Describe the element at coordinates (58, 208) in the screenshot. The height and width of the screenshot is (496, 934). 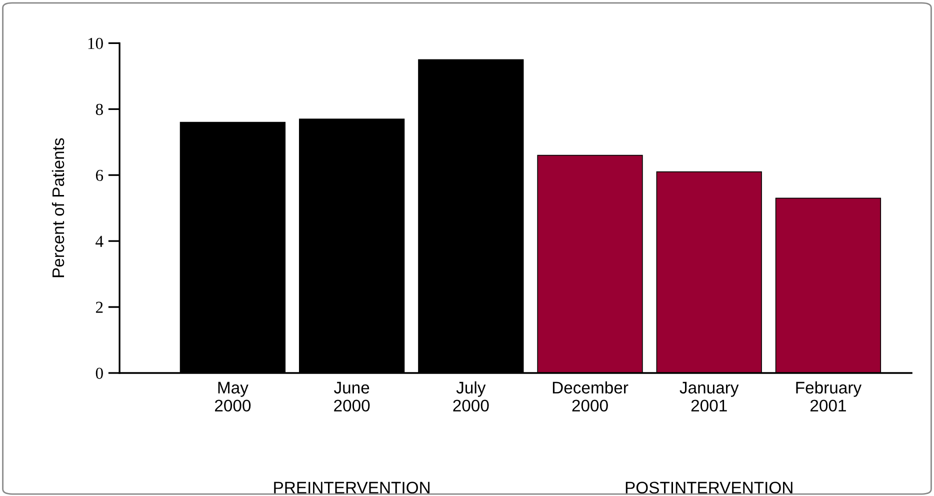
I see `y-axis-title: Percent of Patients` at that location.